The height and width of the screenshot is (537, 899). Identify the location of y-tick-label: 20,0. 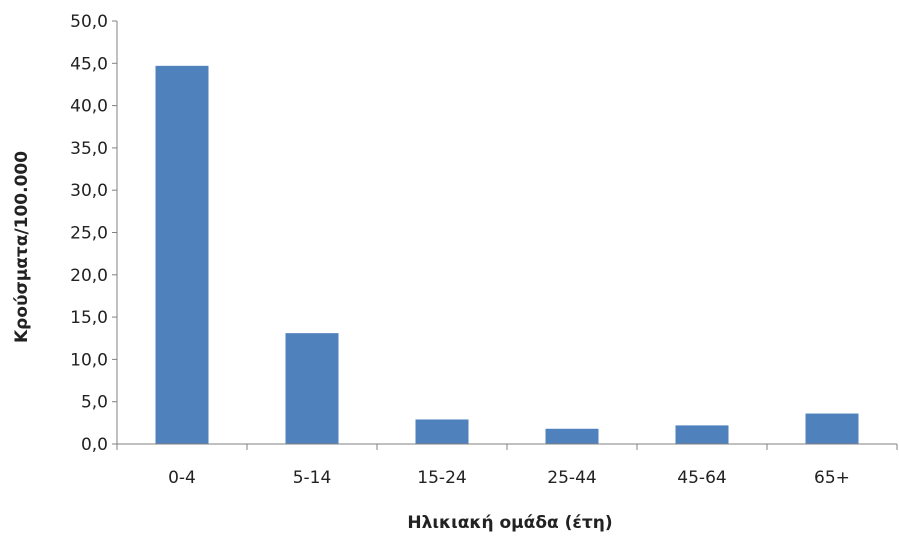
(89, 276).